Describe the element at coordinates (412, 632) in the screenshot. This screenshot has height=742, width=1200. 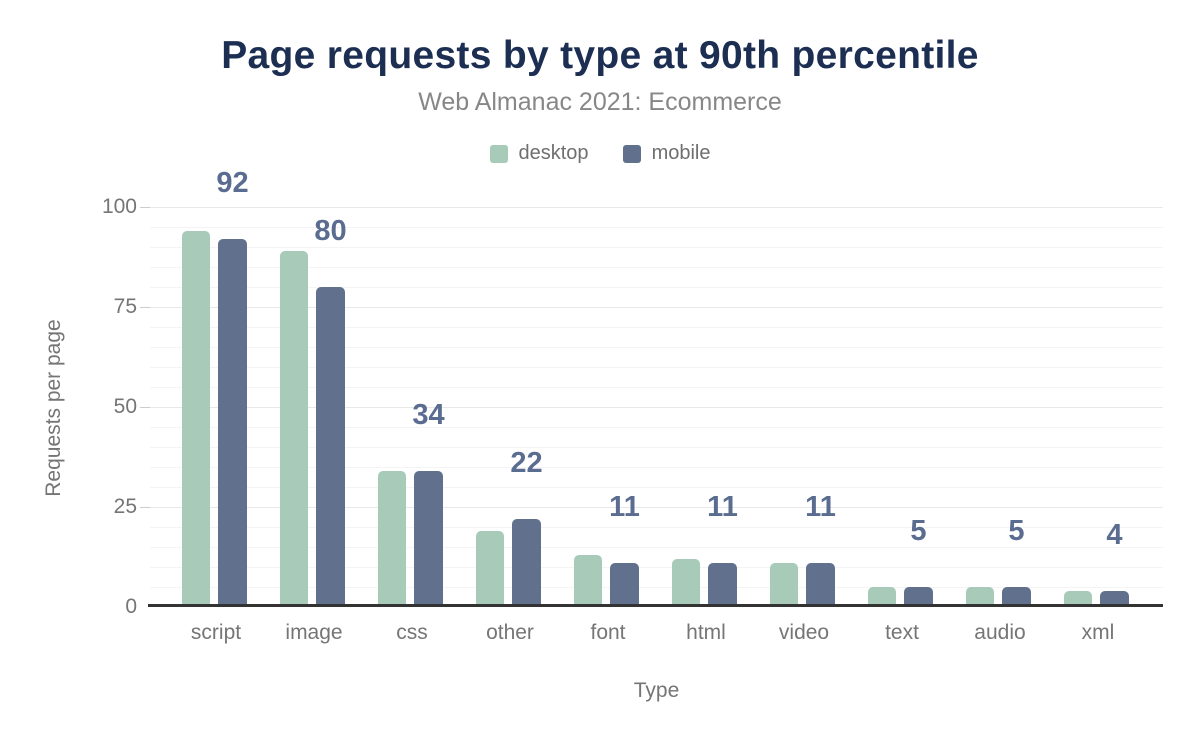
I see `x-tick-label-css: css` at that location.